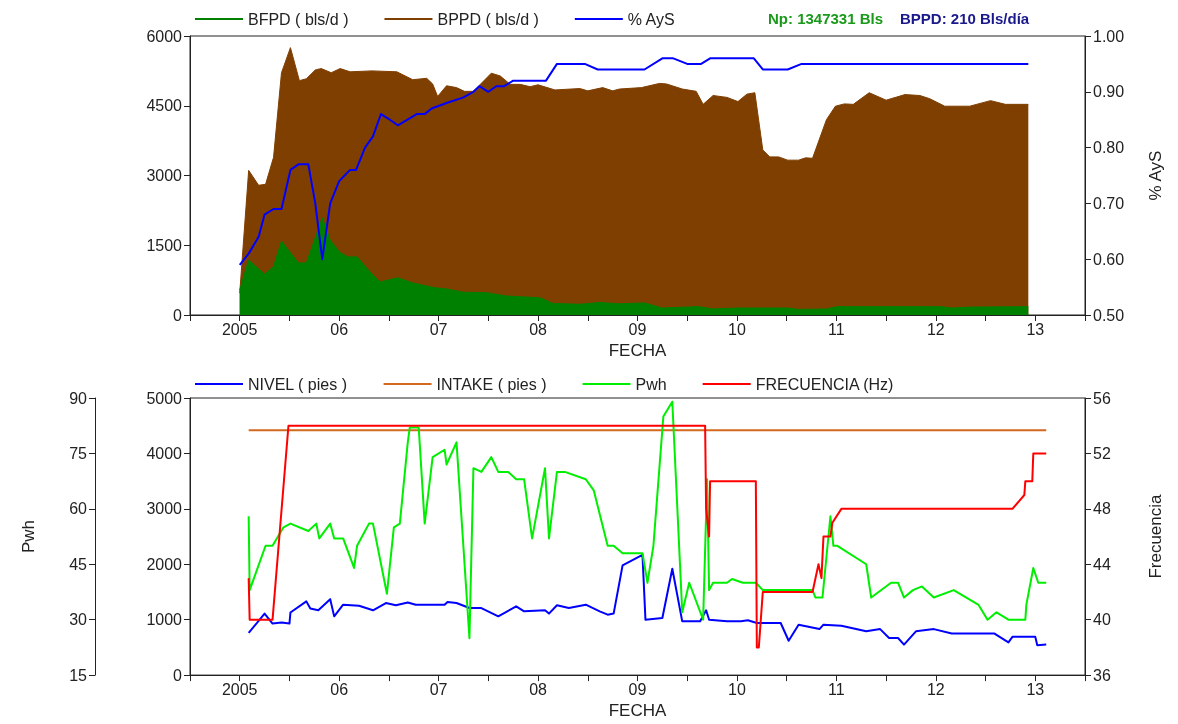 Image resolution: width=1178 pixels, height=724 pixels. Describe the element at coordinates (651, 384) in the screenshot. I see `legend-label: Pwh` at that location.